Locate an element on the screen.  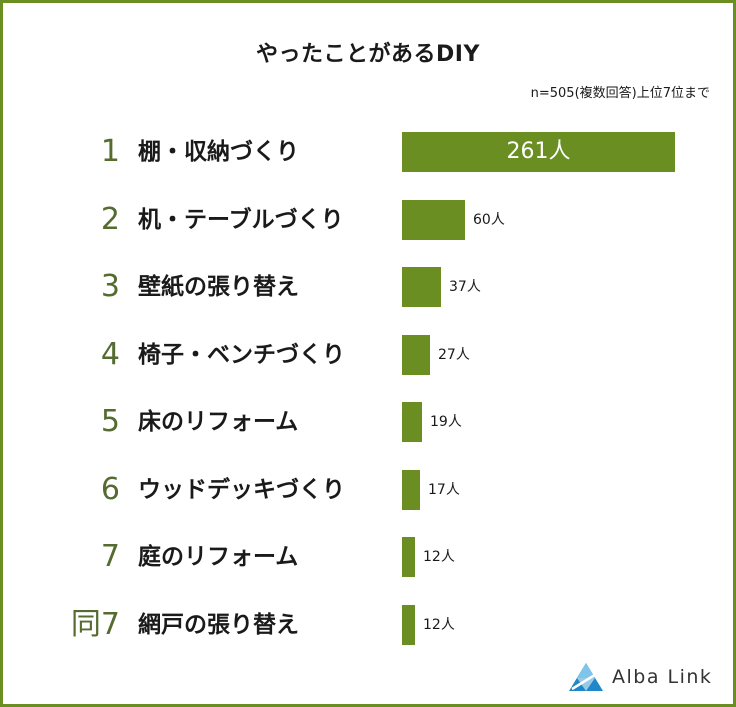
chart-title: やったことがあるDIY is located at coordinates (368, 54).